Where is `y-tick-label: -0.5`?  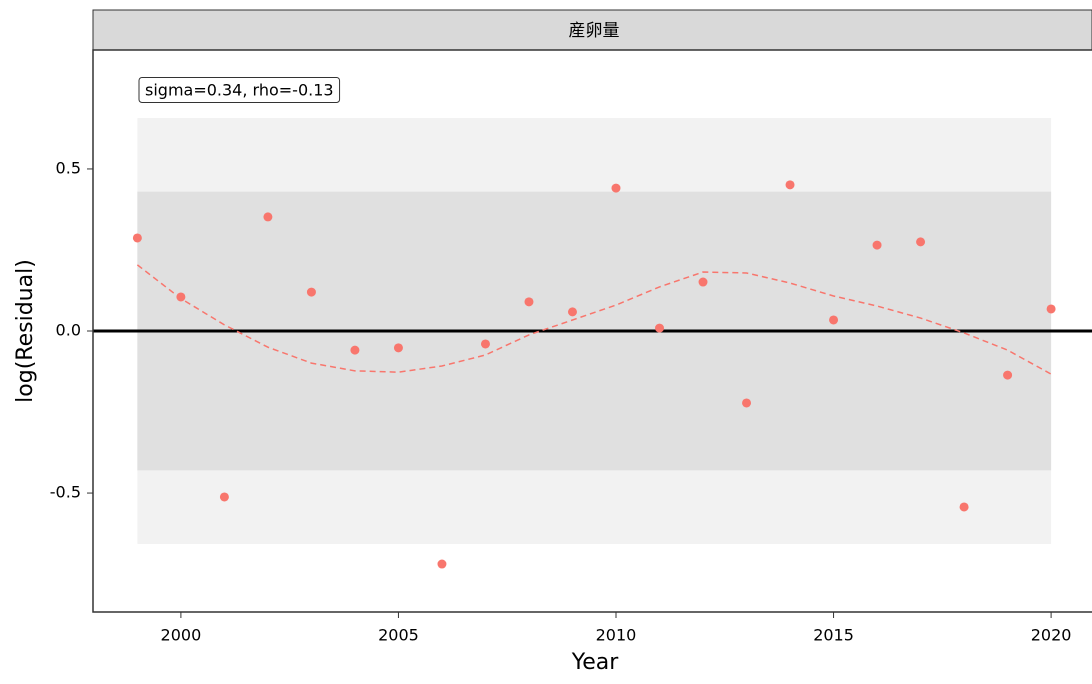
y-tick-label: -0.5 is located at coordinates (65, 492).